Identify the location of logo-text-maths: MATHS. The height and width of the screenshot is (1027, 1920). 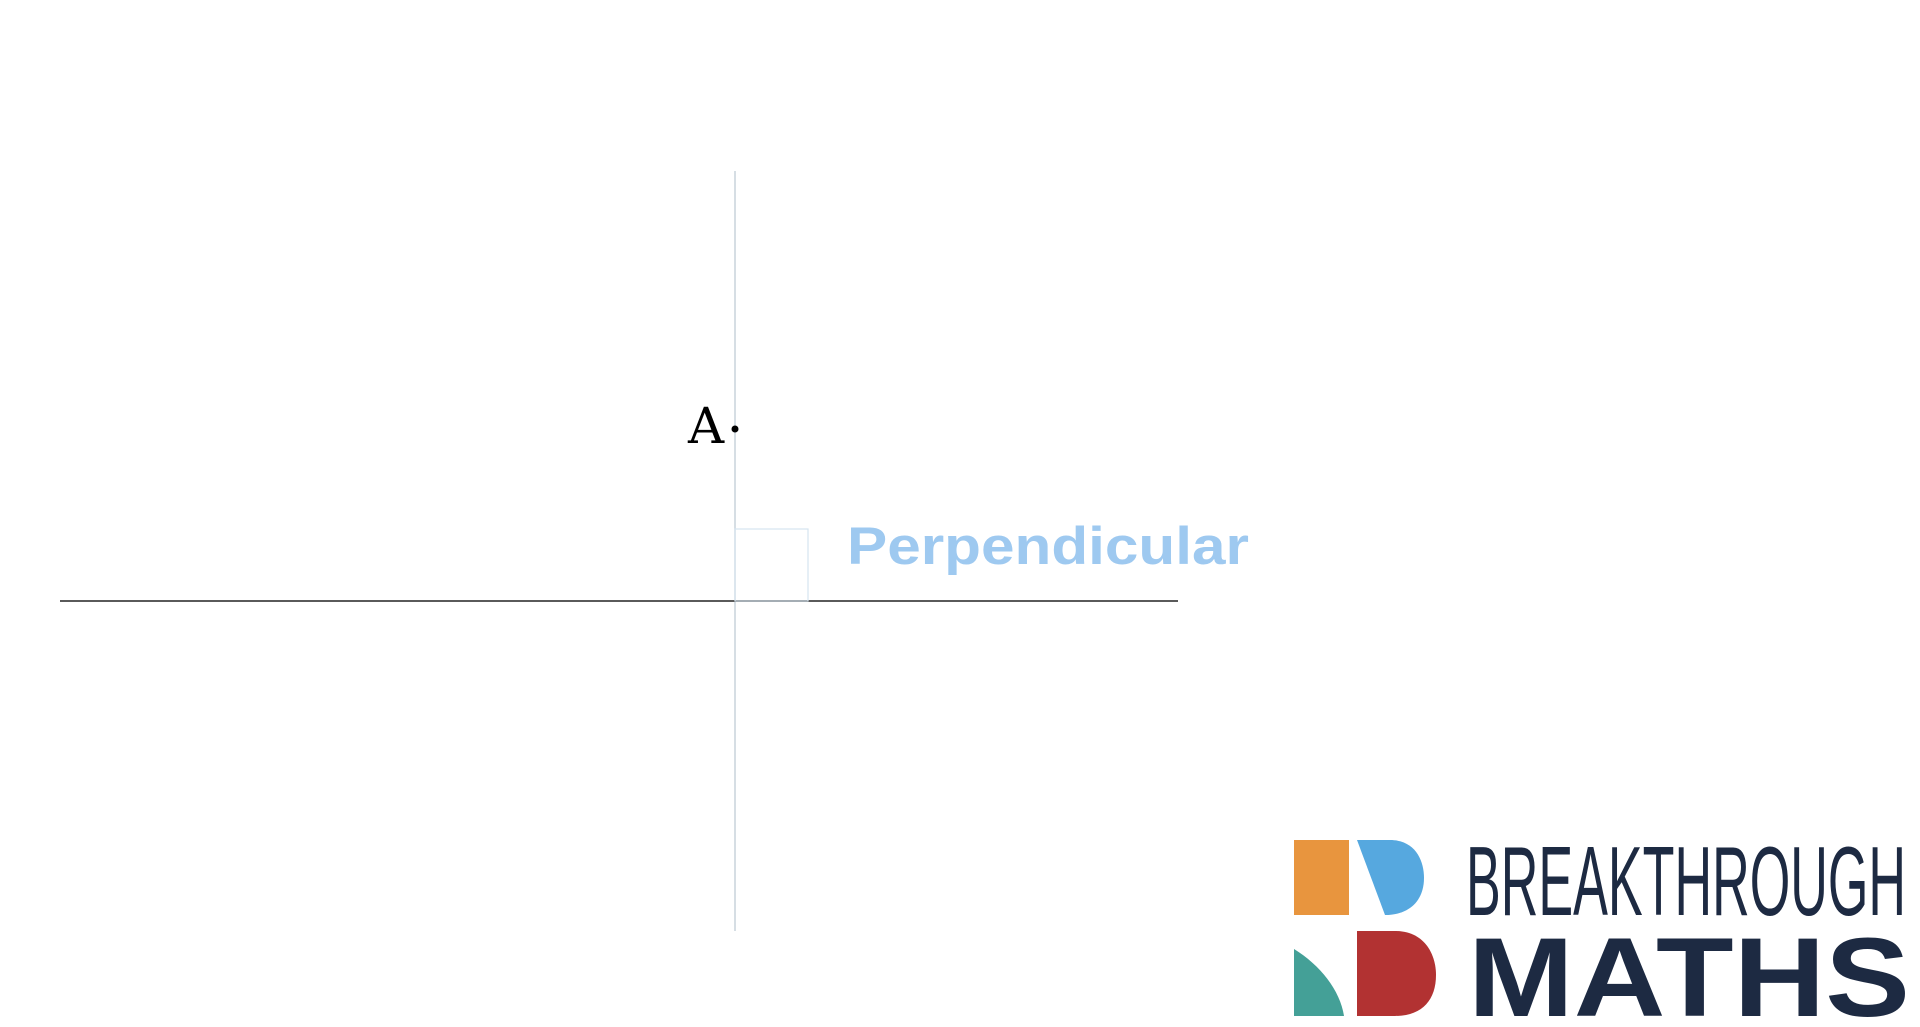
(1689, 971).